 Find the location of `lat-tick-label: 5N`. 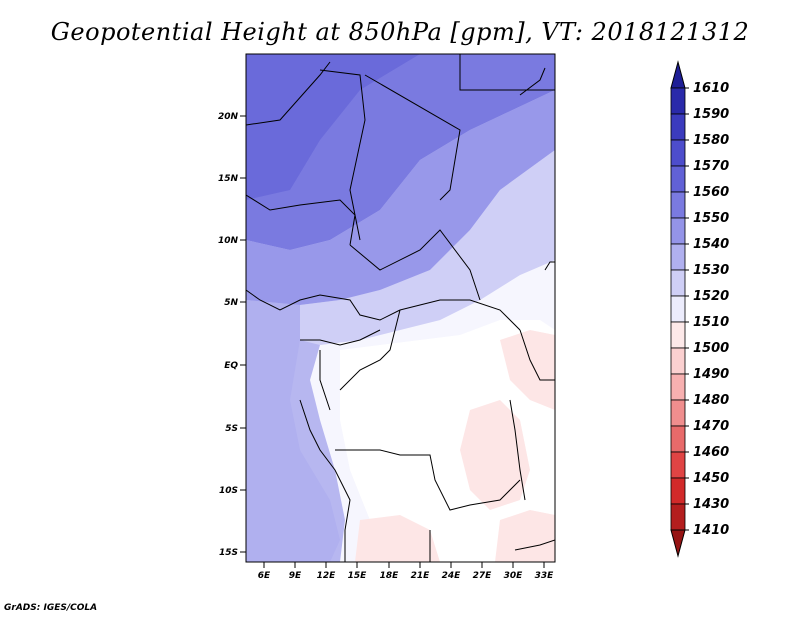

lat-tick-label: 5N is located at coordinates (231, 303).